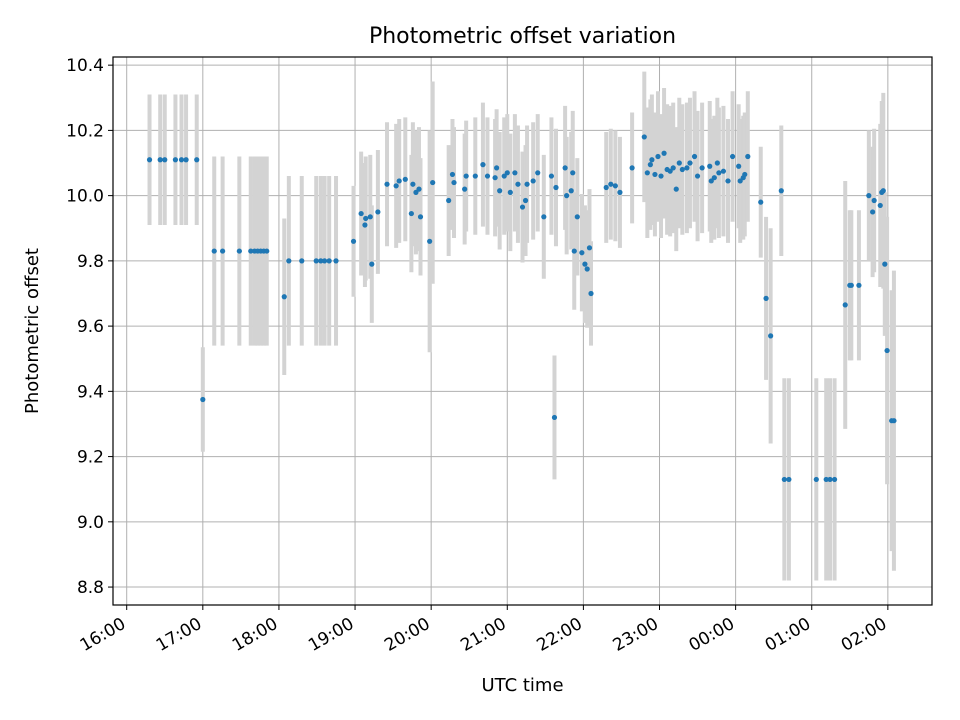 This screenshot has height=720, width=960. I want to click on x-tick-label: 23:00, so click(636, 635).